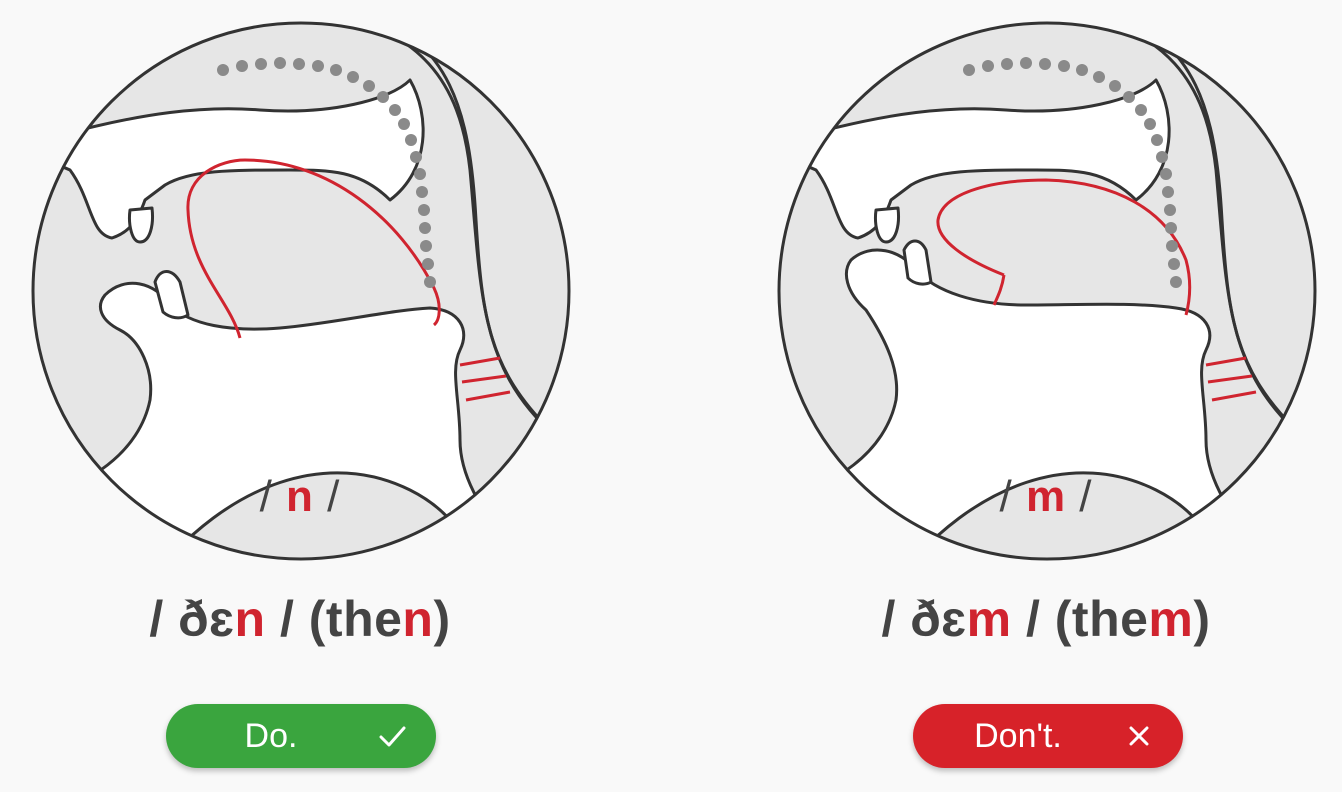 Image resolution: width=1342 pixels, height=792 pixels. What do you see at coordinates (1139, 736) in the screenshot?
I see `close-icon` at bounding box center [1139, 736].